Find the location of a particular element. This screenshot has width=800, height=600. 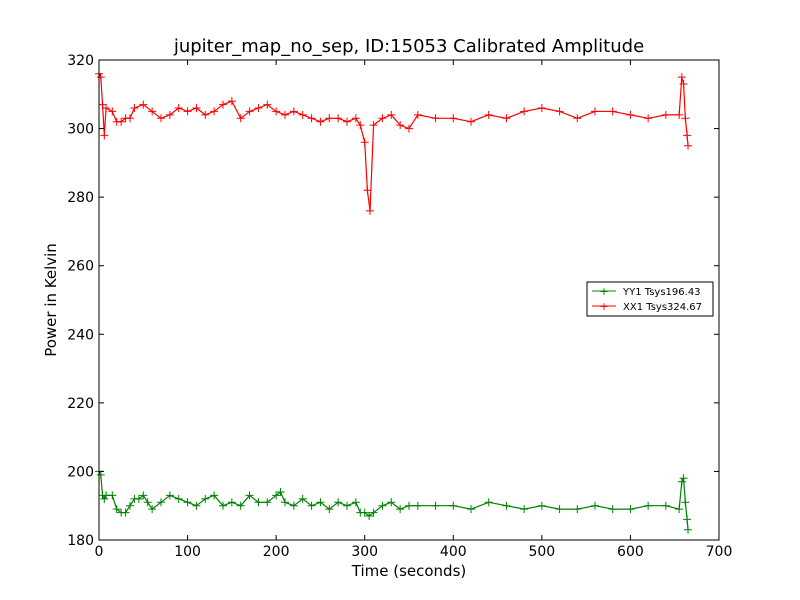

legend-marker-yy1: + is located at coordinates (603, 291).